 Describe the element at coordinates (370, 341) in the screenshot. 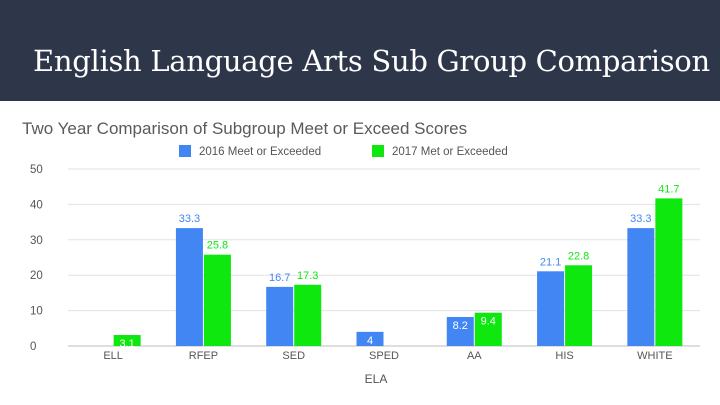

I see `data-label: 4` at that location.